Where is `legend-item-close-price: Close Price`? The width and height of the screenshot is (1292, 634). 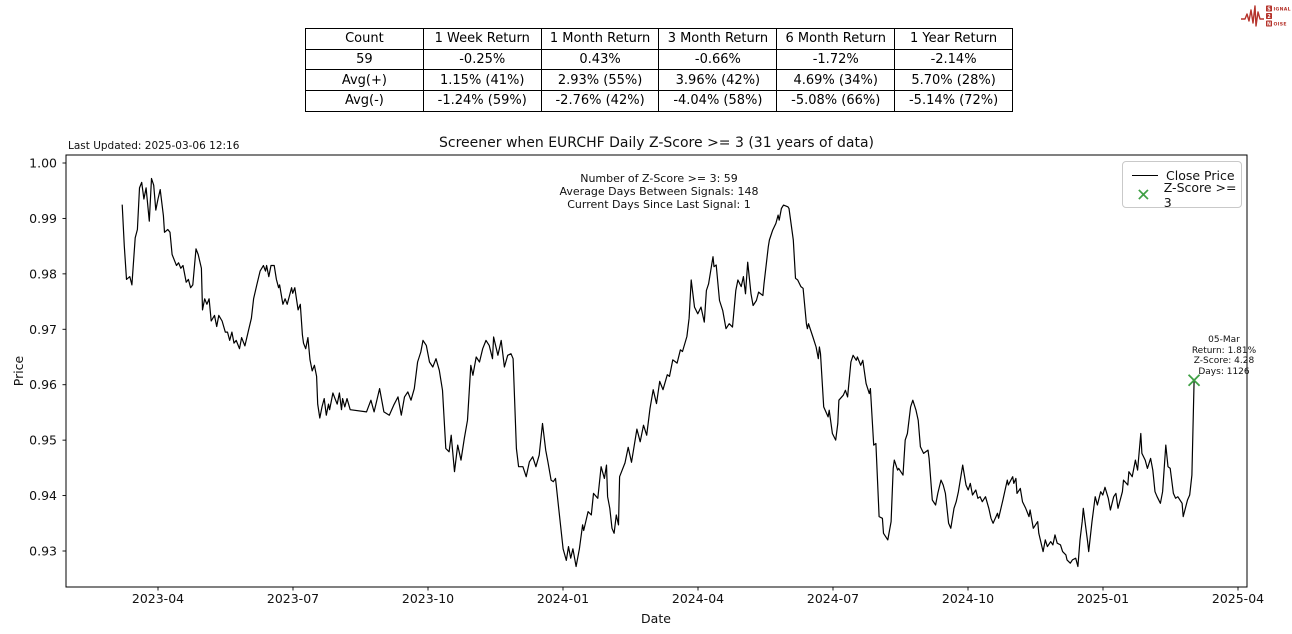 legend-item-close-price: Close Price is located at coordinates (1186, 175).